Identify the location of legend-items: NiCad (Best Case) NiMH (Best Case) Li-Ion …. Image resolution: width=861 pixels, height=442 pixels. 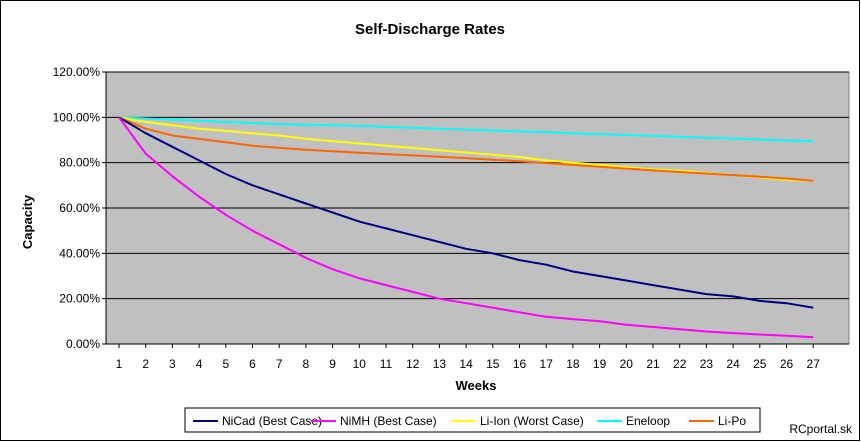
(469, 421).